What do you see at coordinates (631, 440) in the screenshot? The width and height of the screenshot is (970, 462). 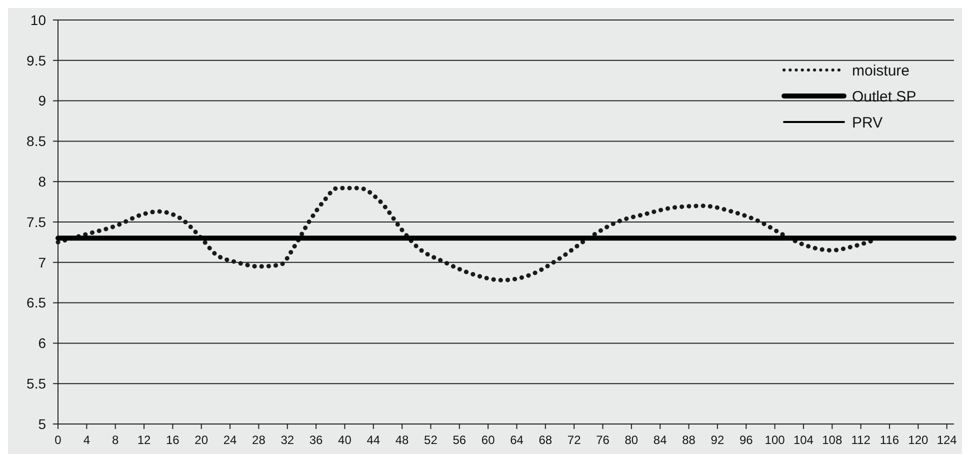 I see `x-tick-label: 80` at bounding box center [631, 440].